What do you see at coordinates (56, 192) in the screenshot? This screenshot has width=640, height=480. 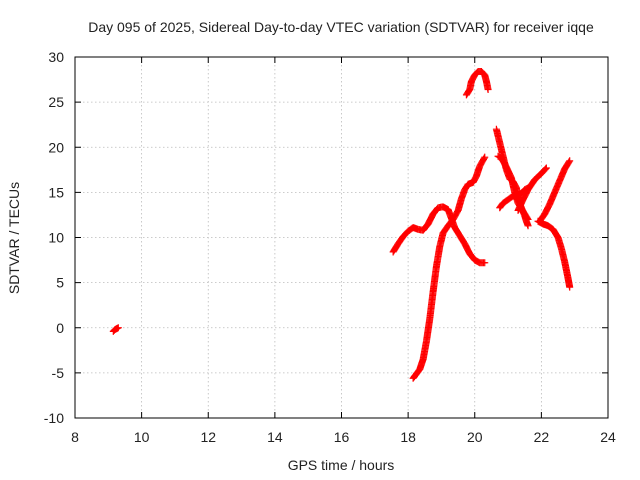 I see `y-tick-label: 15` at bounding box center [56, 192].